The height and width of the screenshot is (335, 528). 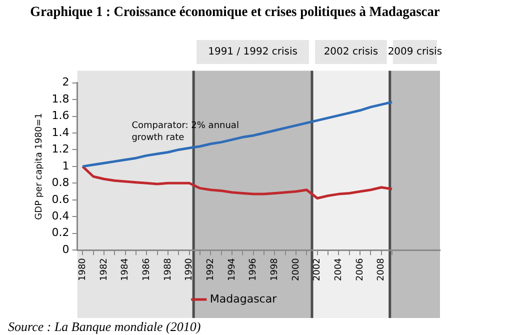 I want to click on x-tick-label: 1980, so click(x=83, y=269).